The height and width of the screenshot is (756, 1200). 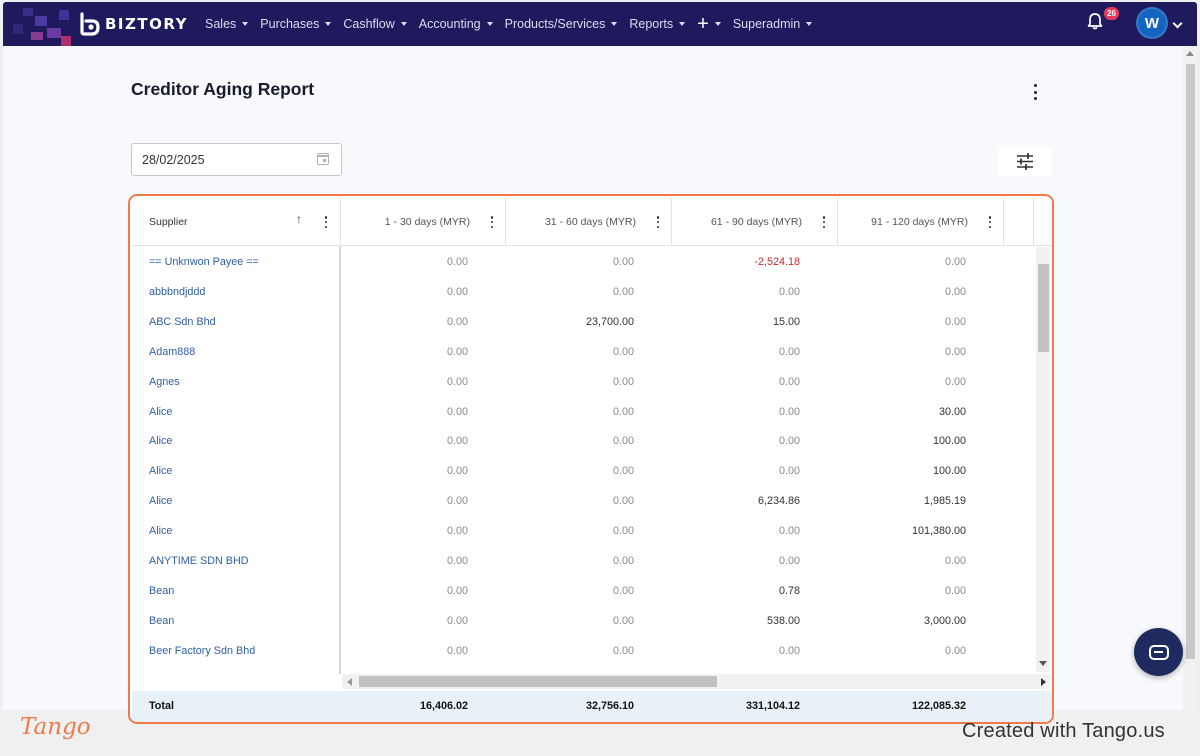 What do you see at coordinates (443, 706) in the screenshot?
I see `total-1-30-days: 16,406.02` at bounding box center [443, 706].